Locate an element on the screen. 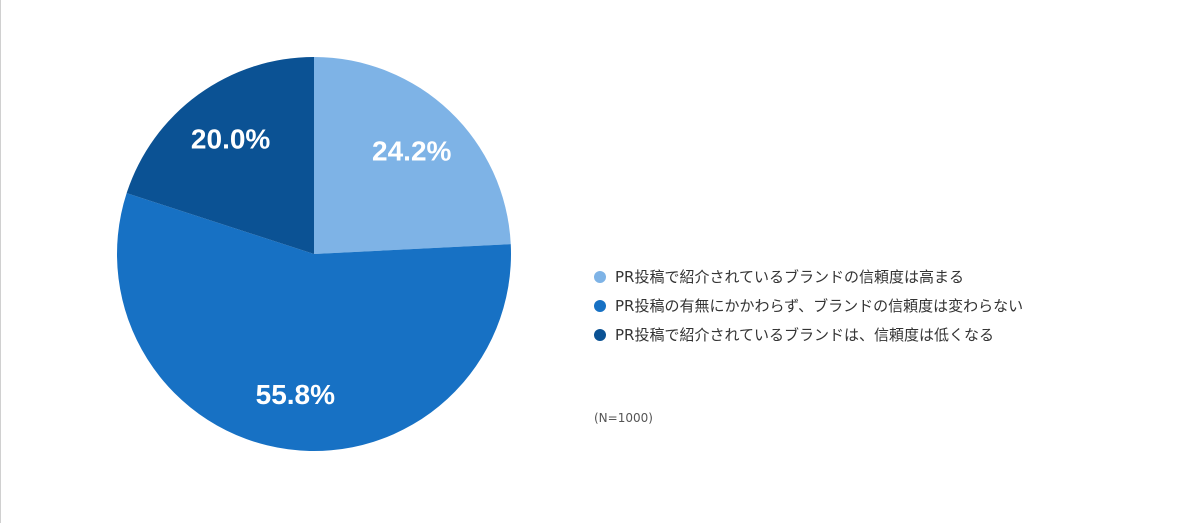  legend-item: PR投稿で紹介されているブランドの信頼度は高まる is located at coordinates (808, 276).